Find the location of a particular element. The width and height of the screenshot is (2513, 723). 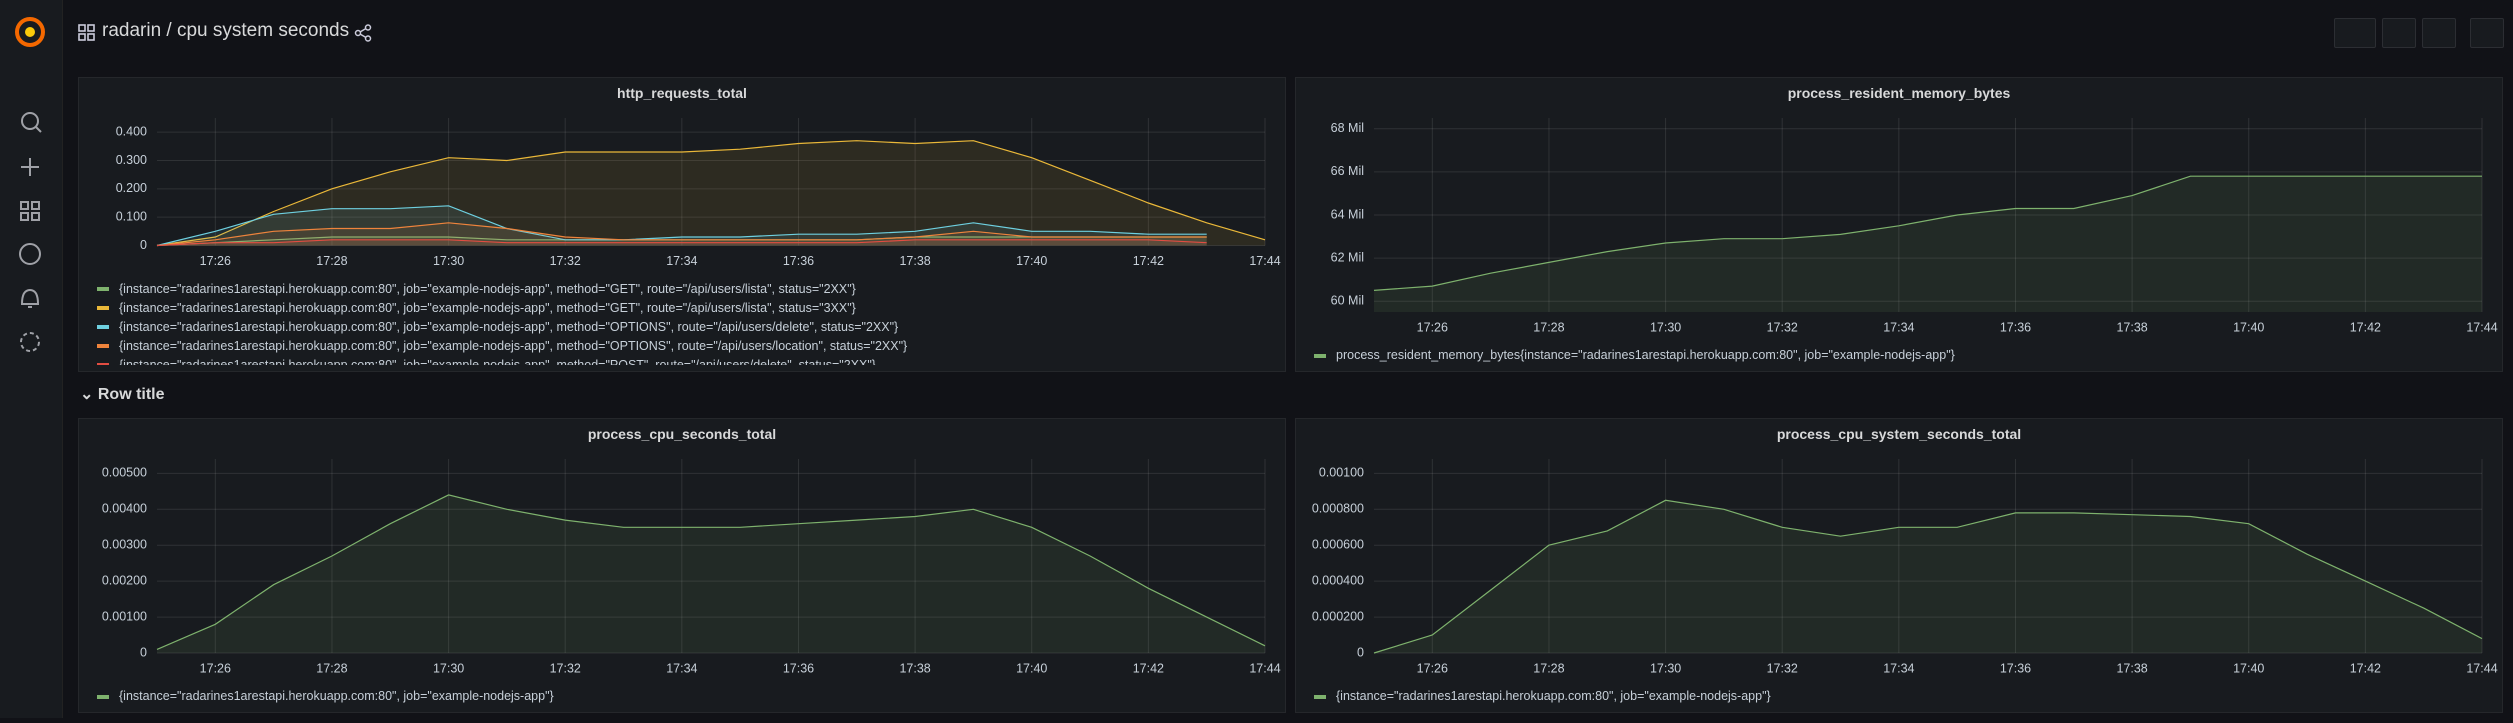

x-tick-label: 17:30 is located at coordinates (1665, 327).